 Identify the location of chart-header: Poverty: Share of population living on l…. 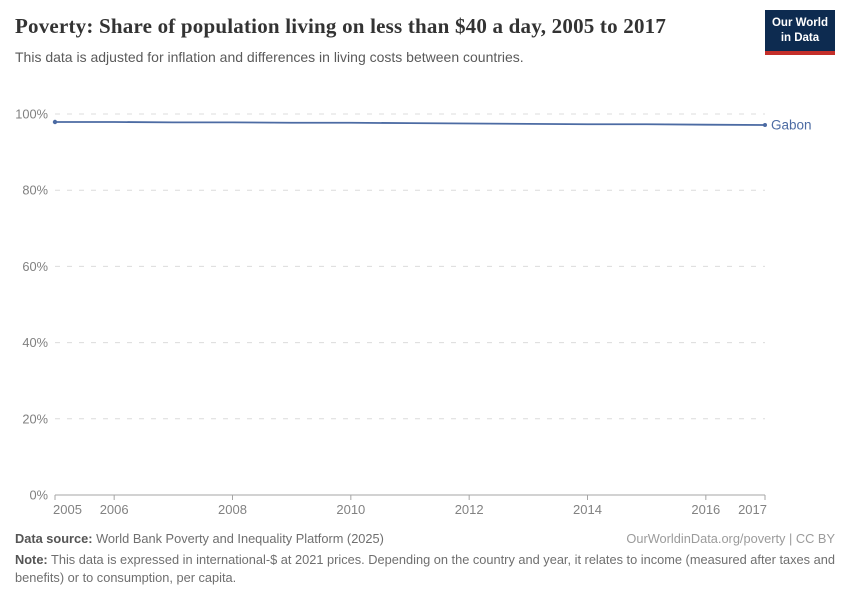
(425, 38).